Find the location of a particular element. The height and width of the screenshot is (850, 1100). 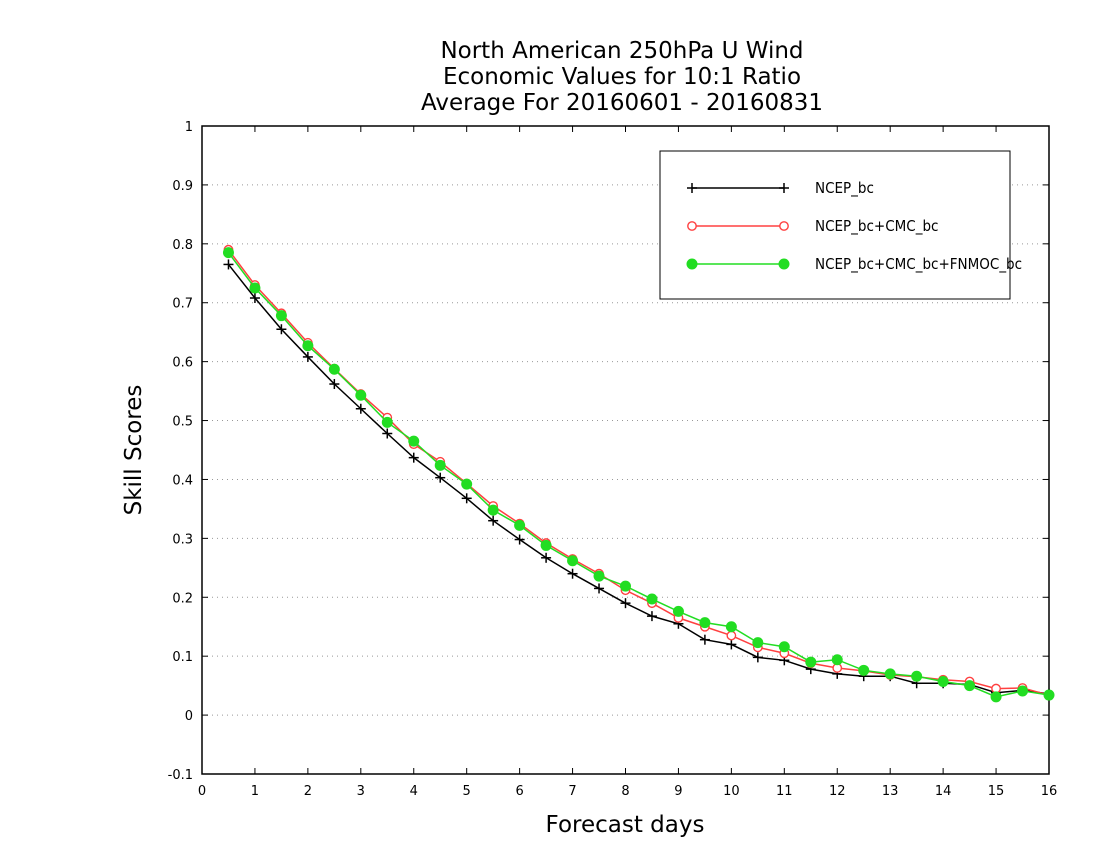

x-tick-label: 13 is located at coordinates (890, 791).